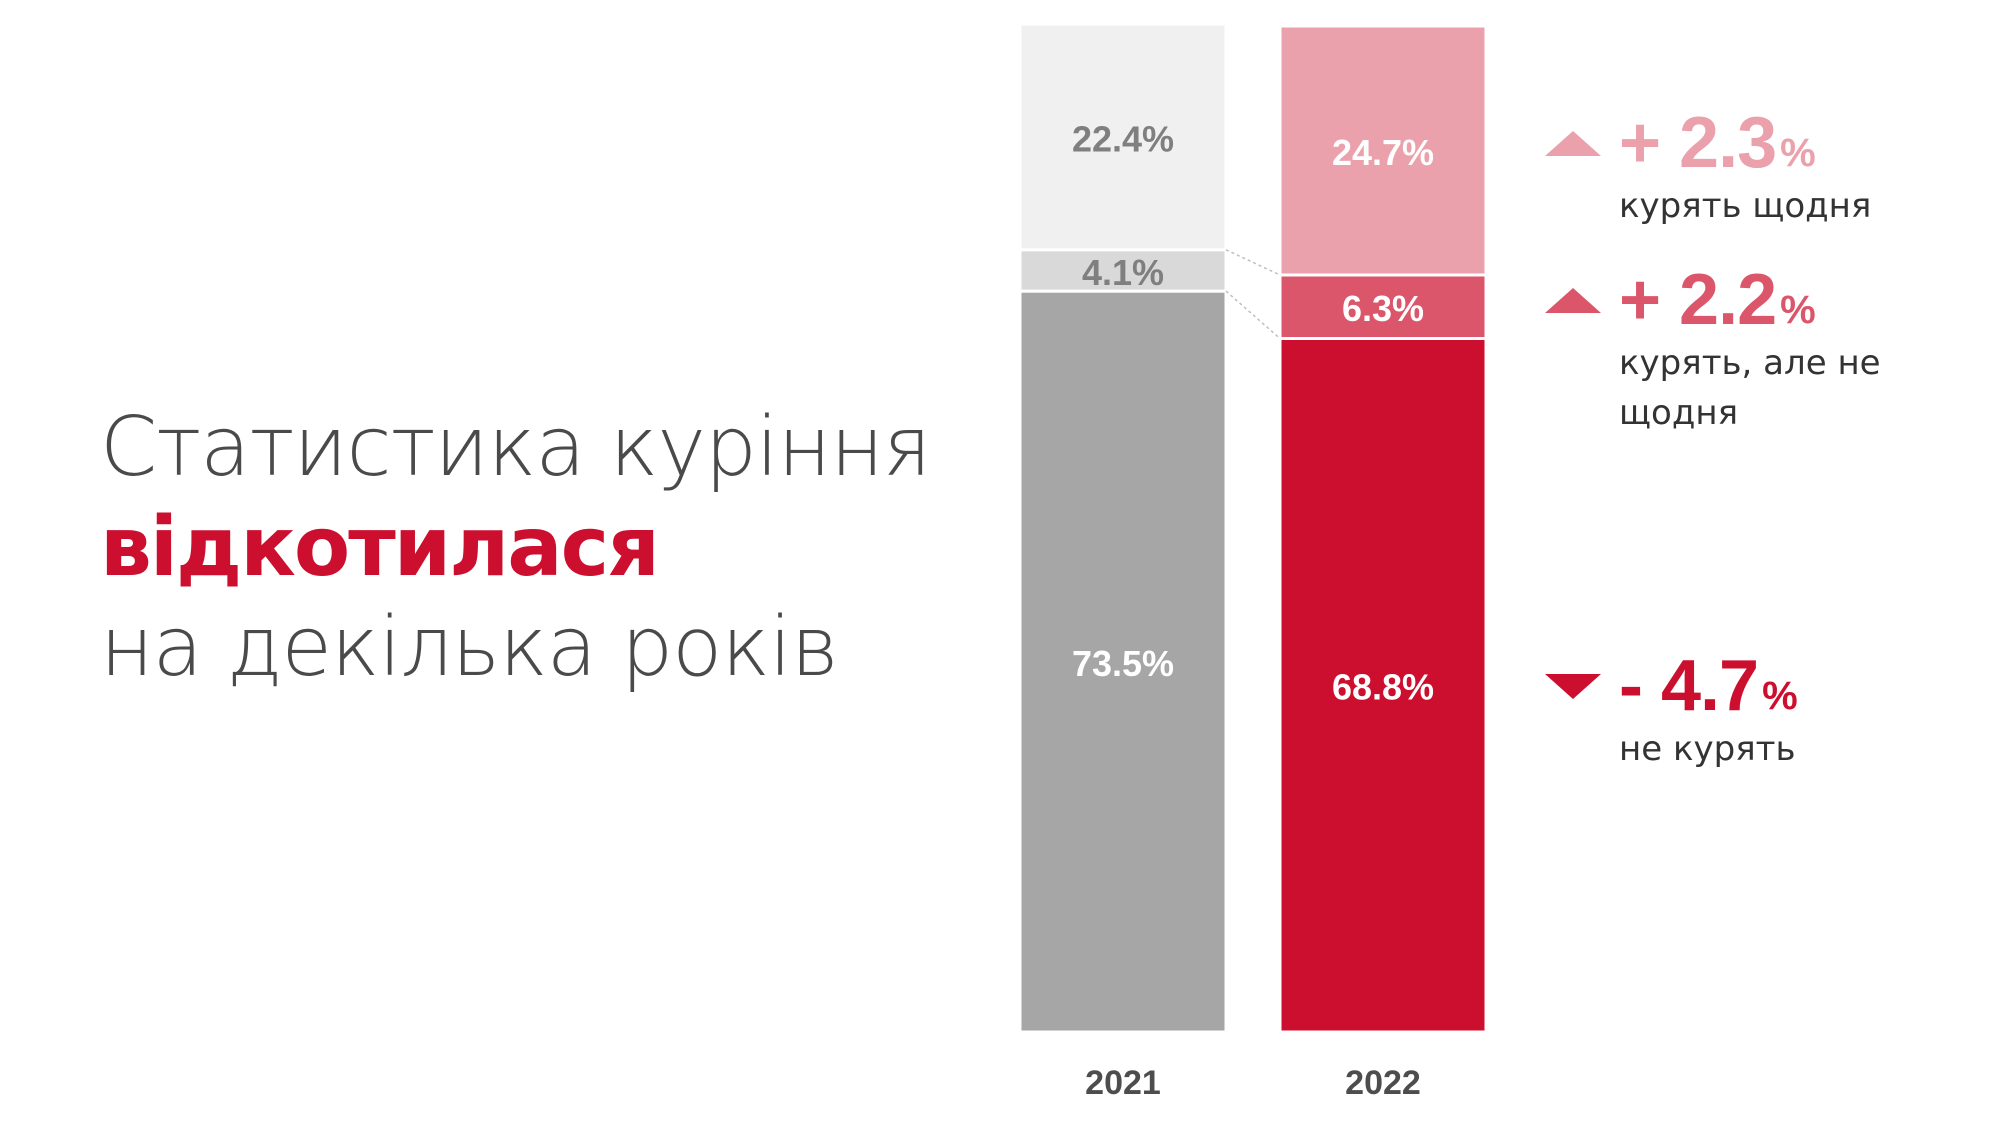 This screenshot has width=2000, height=1125. What do you see at coordinates (1798, 309) in the screenshot?
I see `change-non-daily-unit: %` at bounding box center [1798, 309].